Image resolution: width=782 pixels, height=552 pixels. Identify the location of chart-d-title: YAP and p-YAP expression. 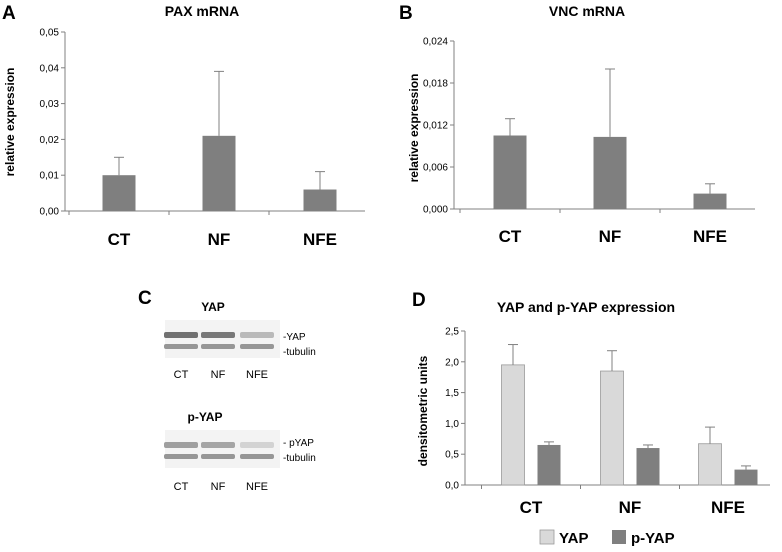
(586, 307).